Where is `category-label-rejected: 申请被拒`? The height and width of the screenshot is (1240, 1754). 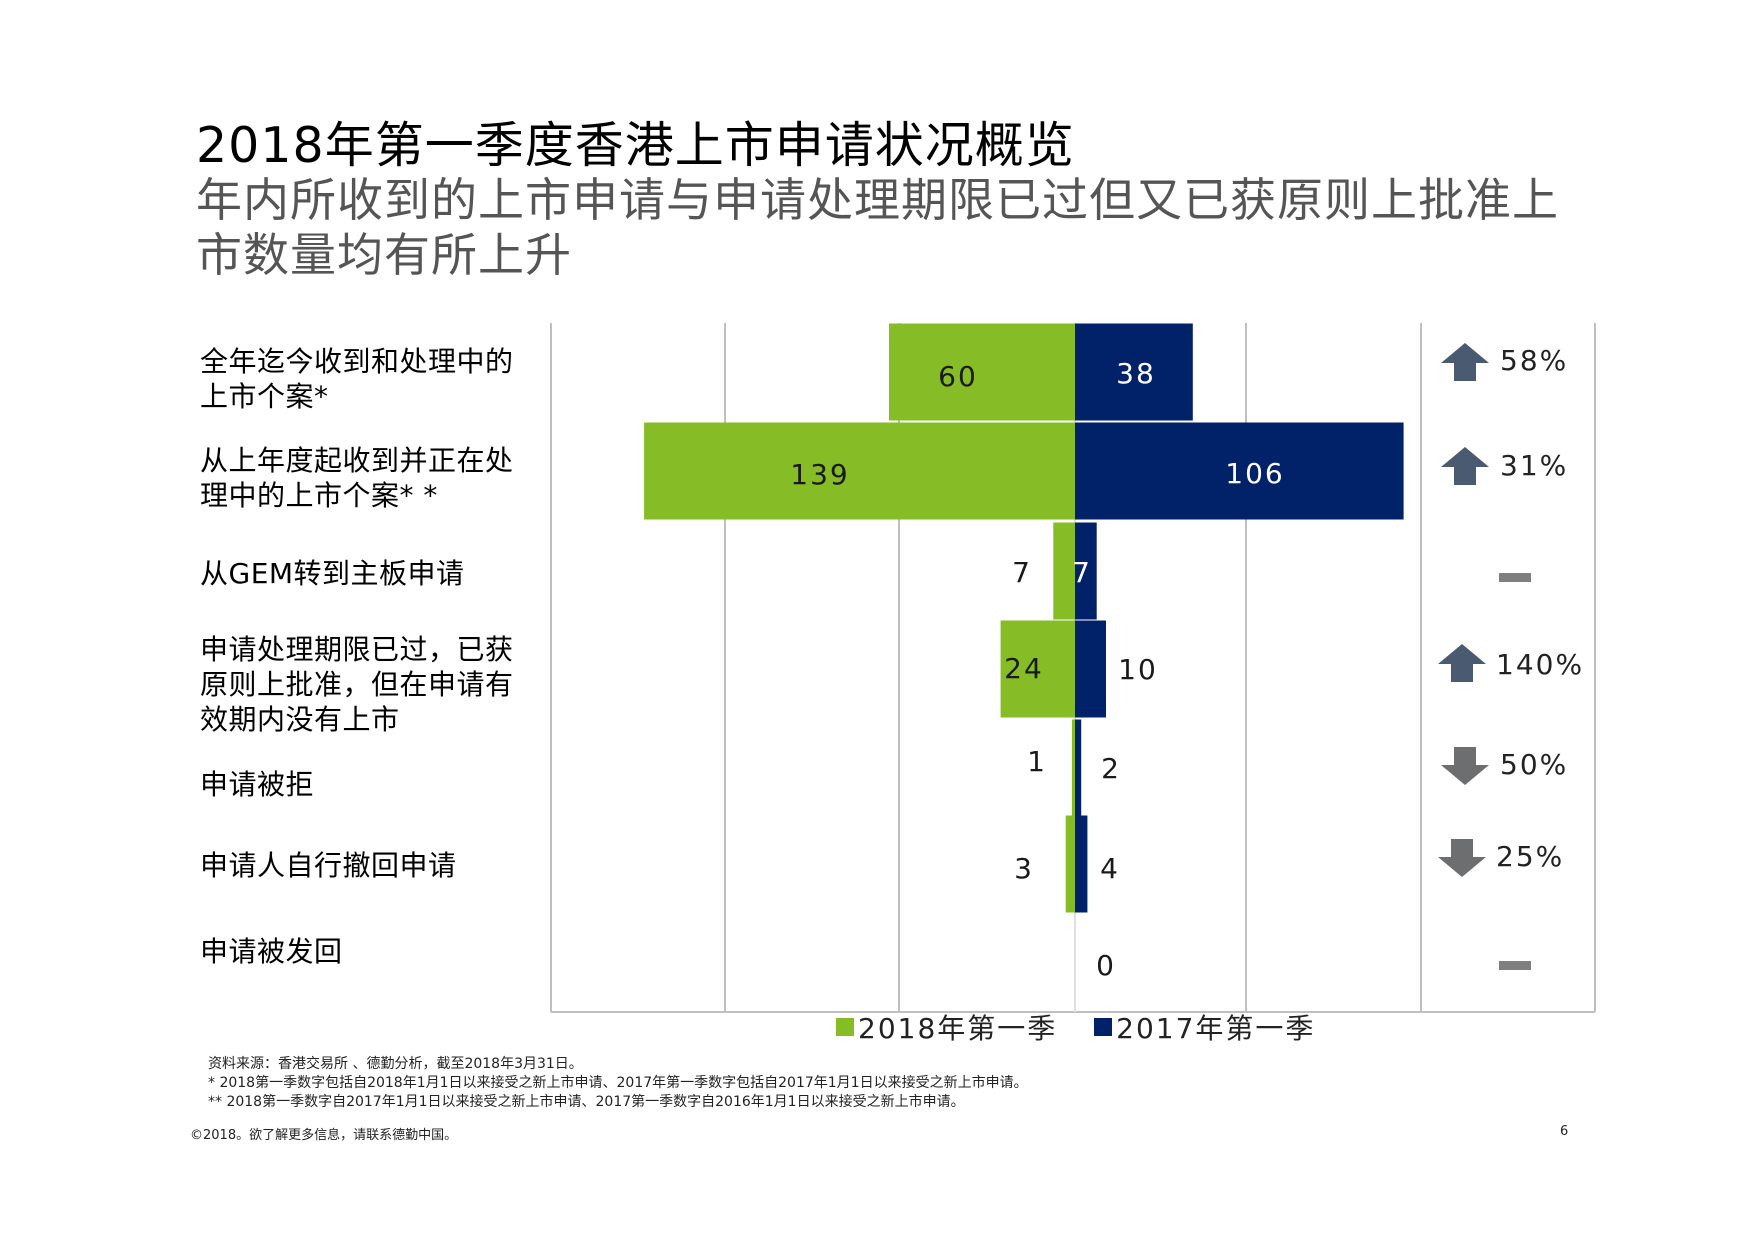 category-label-rejected: 申请被拒 is located at coordinates (257, 784).